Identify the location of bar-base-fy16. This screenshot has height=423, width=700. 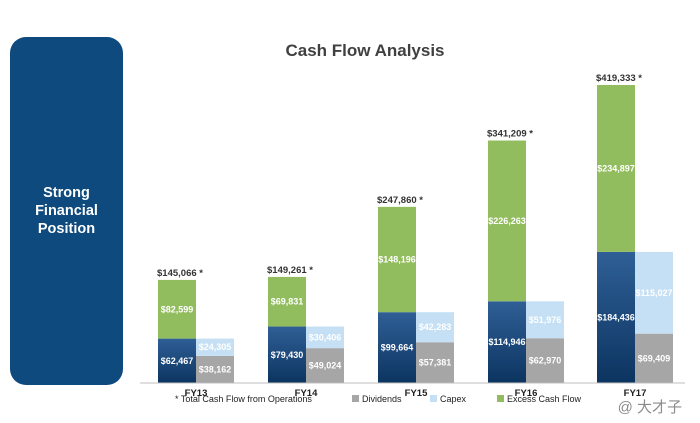
(507, 342).